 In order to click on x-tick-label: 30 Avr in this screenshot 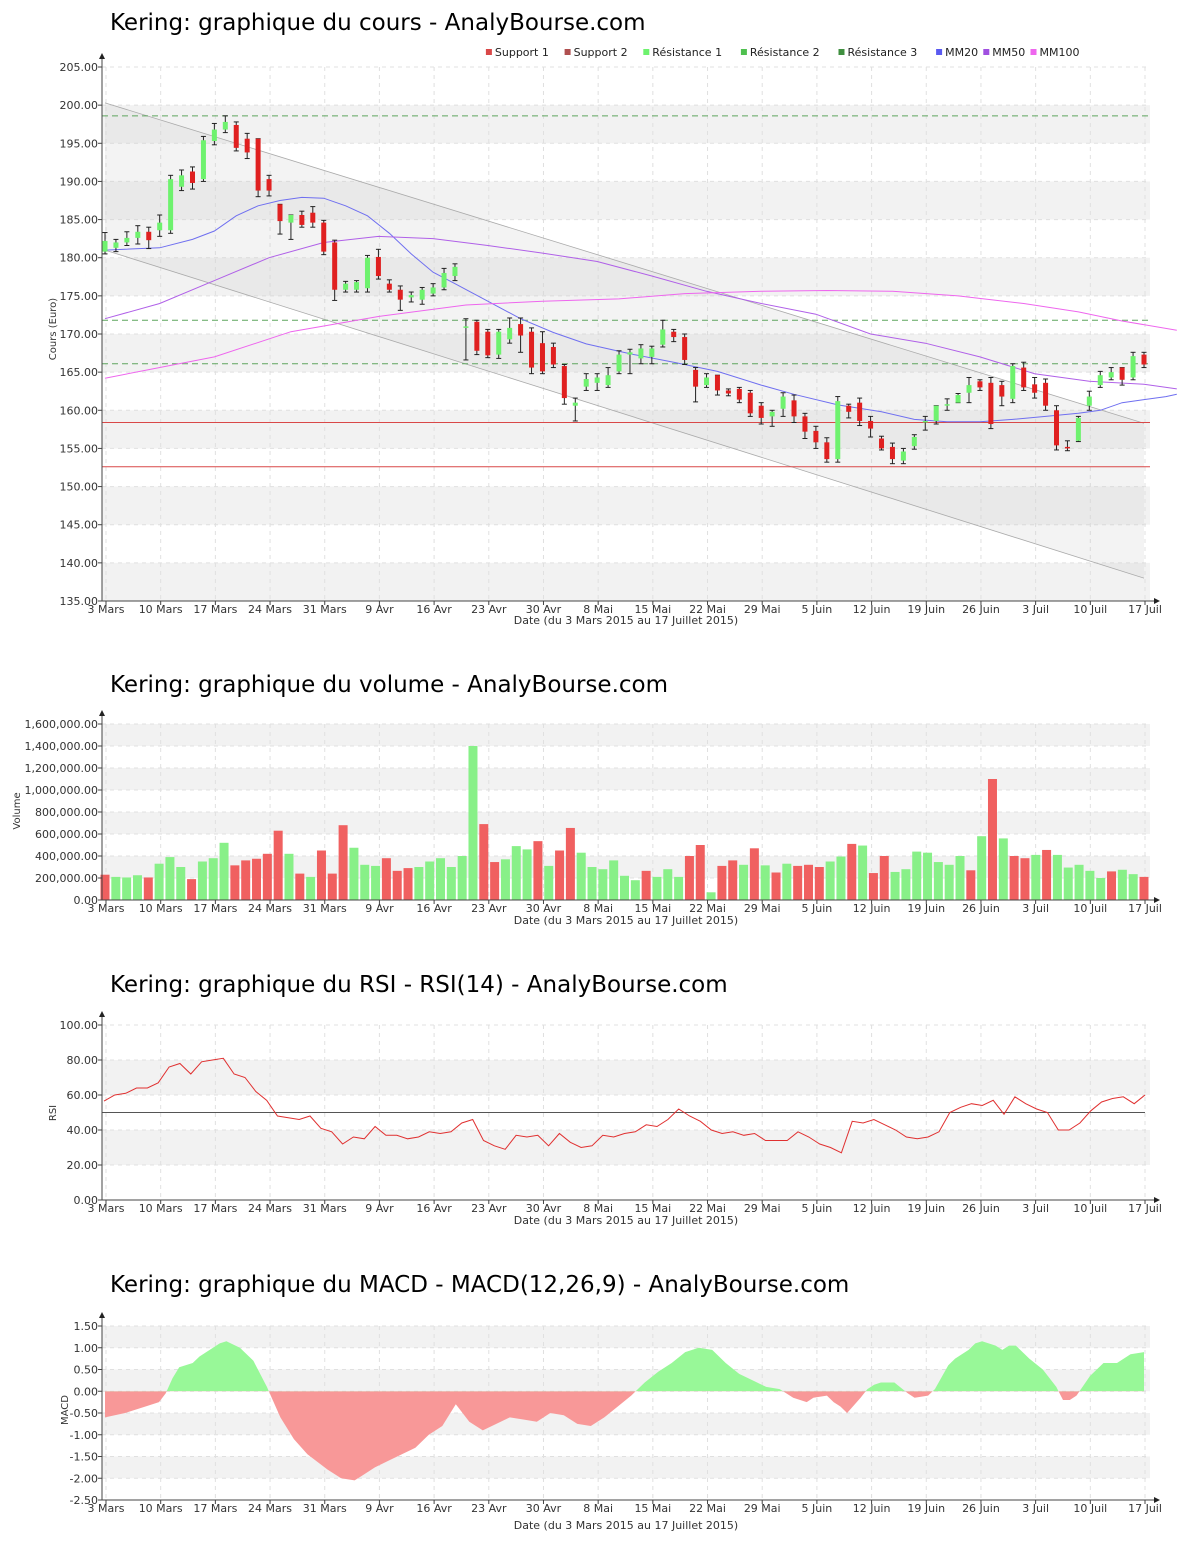, I will do `click(544, 908)`.